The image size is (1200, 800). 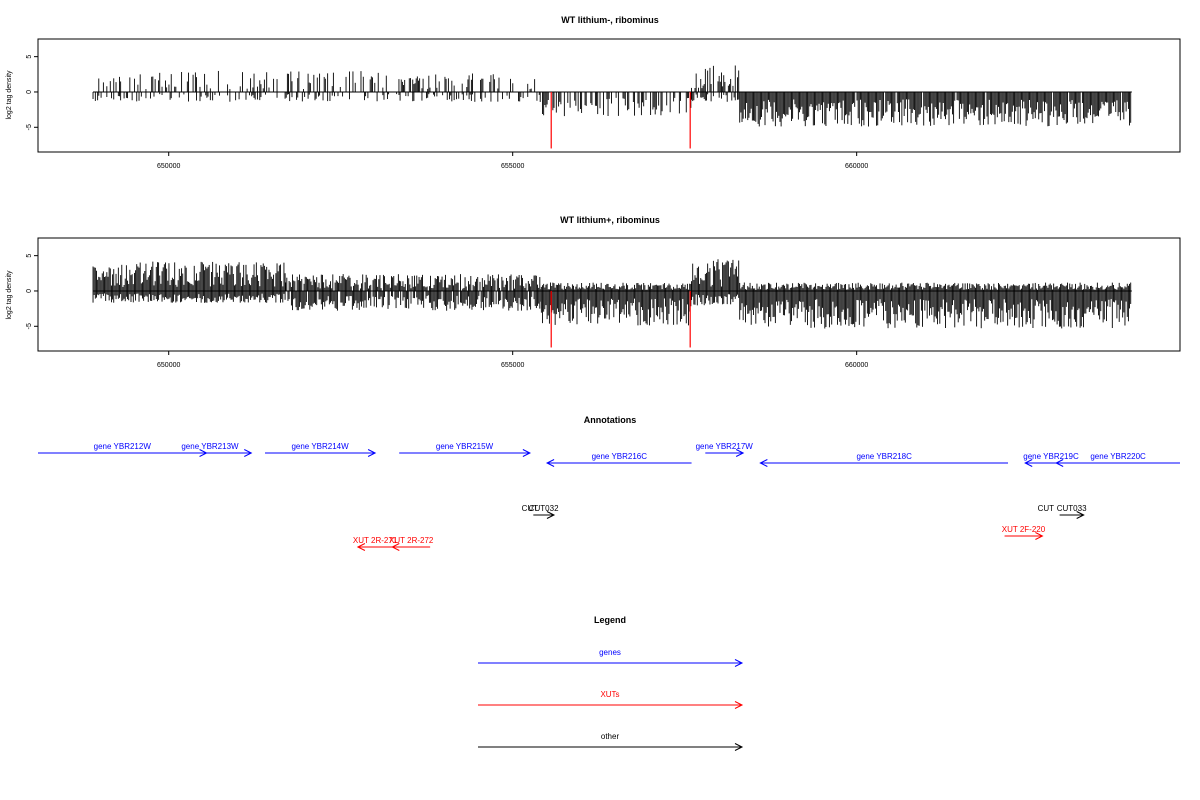 What do you see at coordinates (1051, 456) in the screenshot?
I see `feature-label: gene YBR219C` at bounding box center [1051, 456].